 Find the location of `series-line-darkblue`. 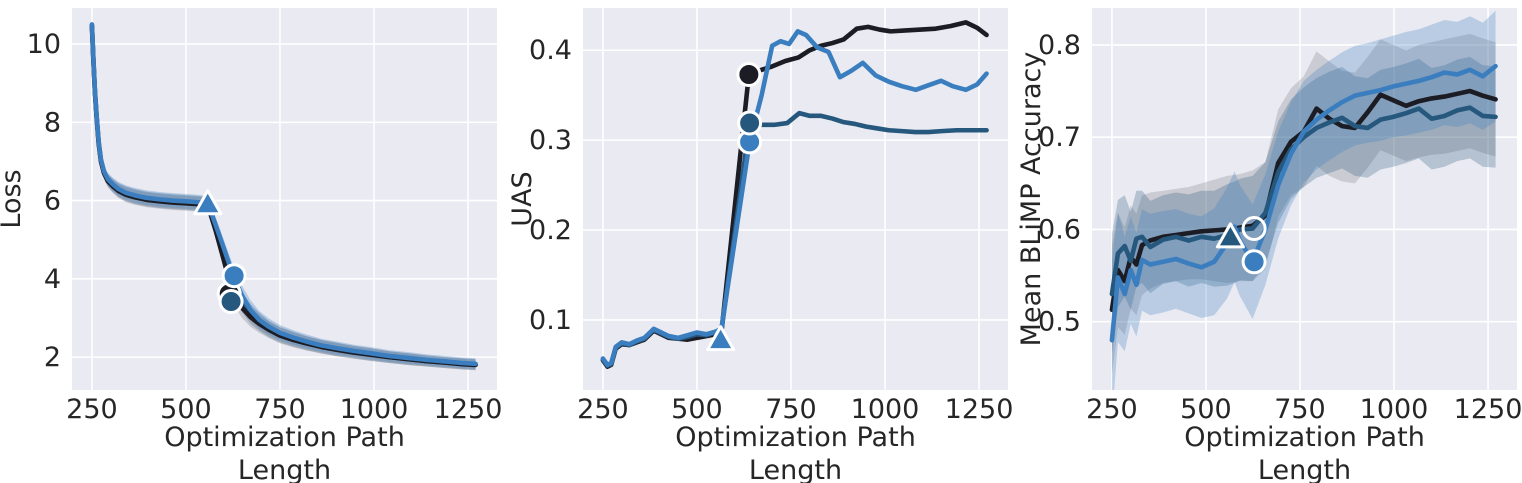

series-line-darkblue is located at coordinates (1303, 201).